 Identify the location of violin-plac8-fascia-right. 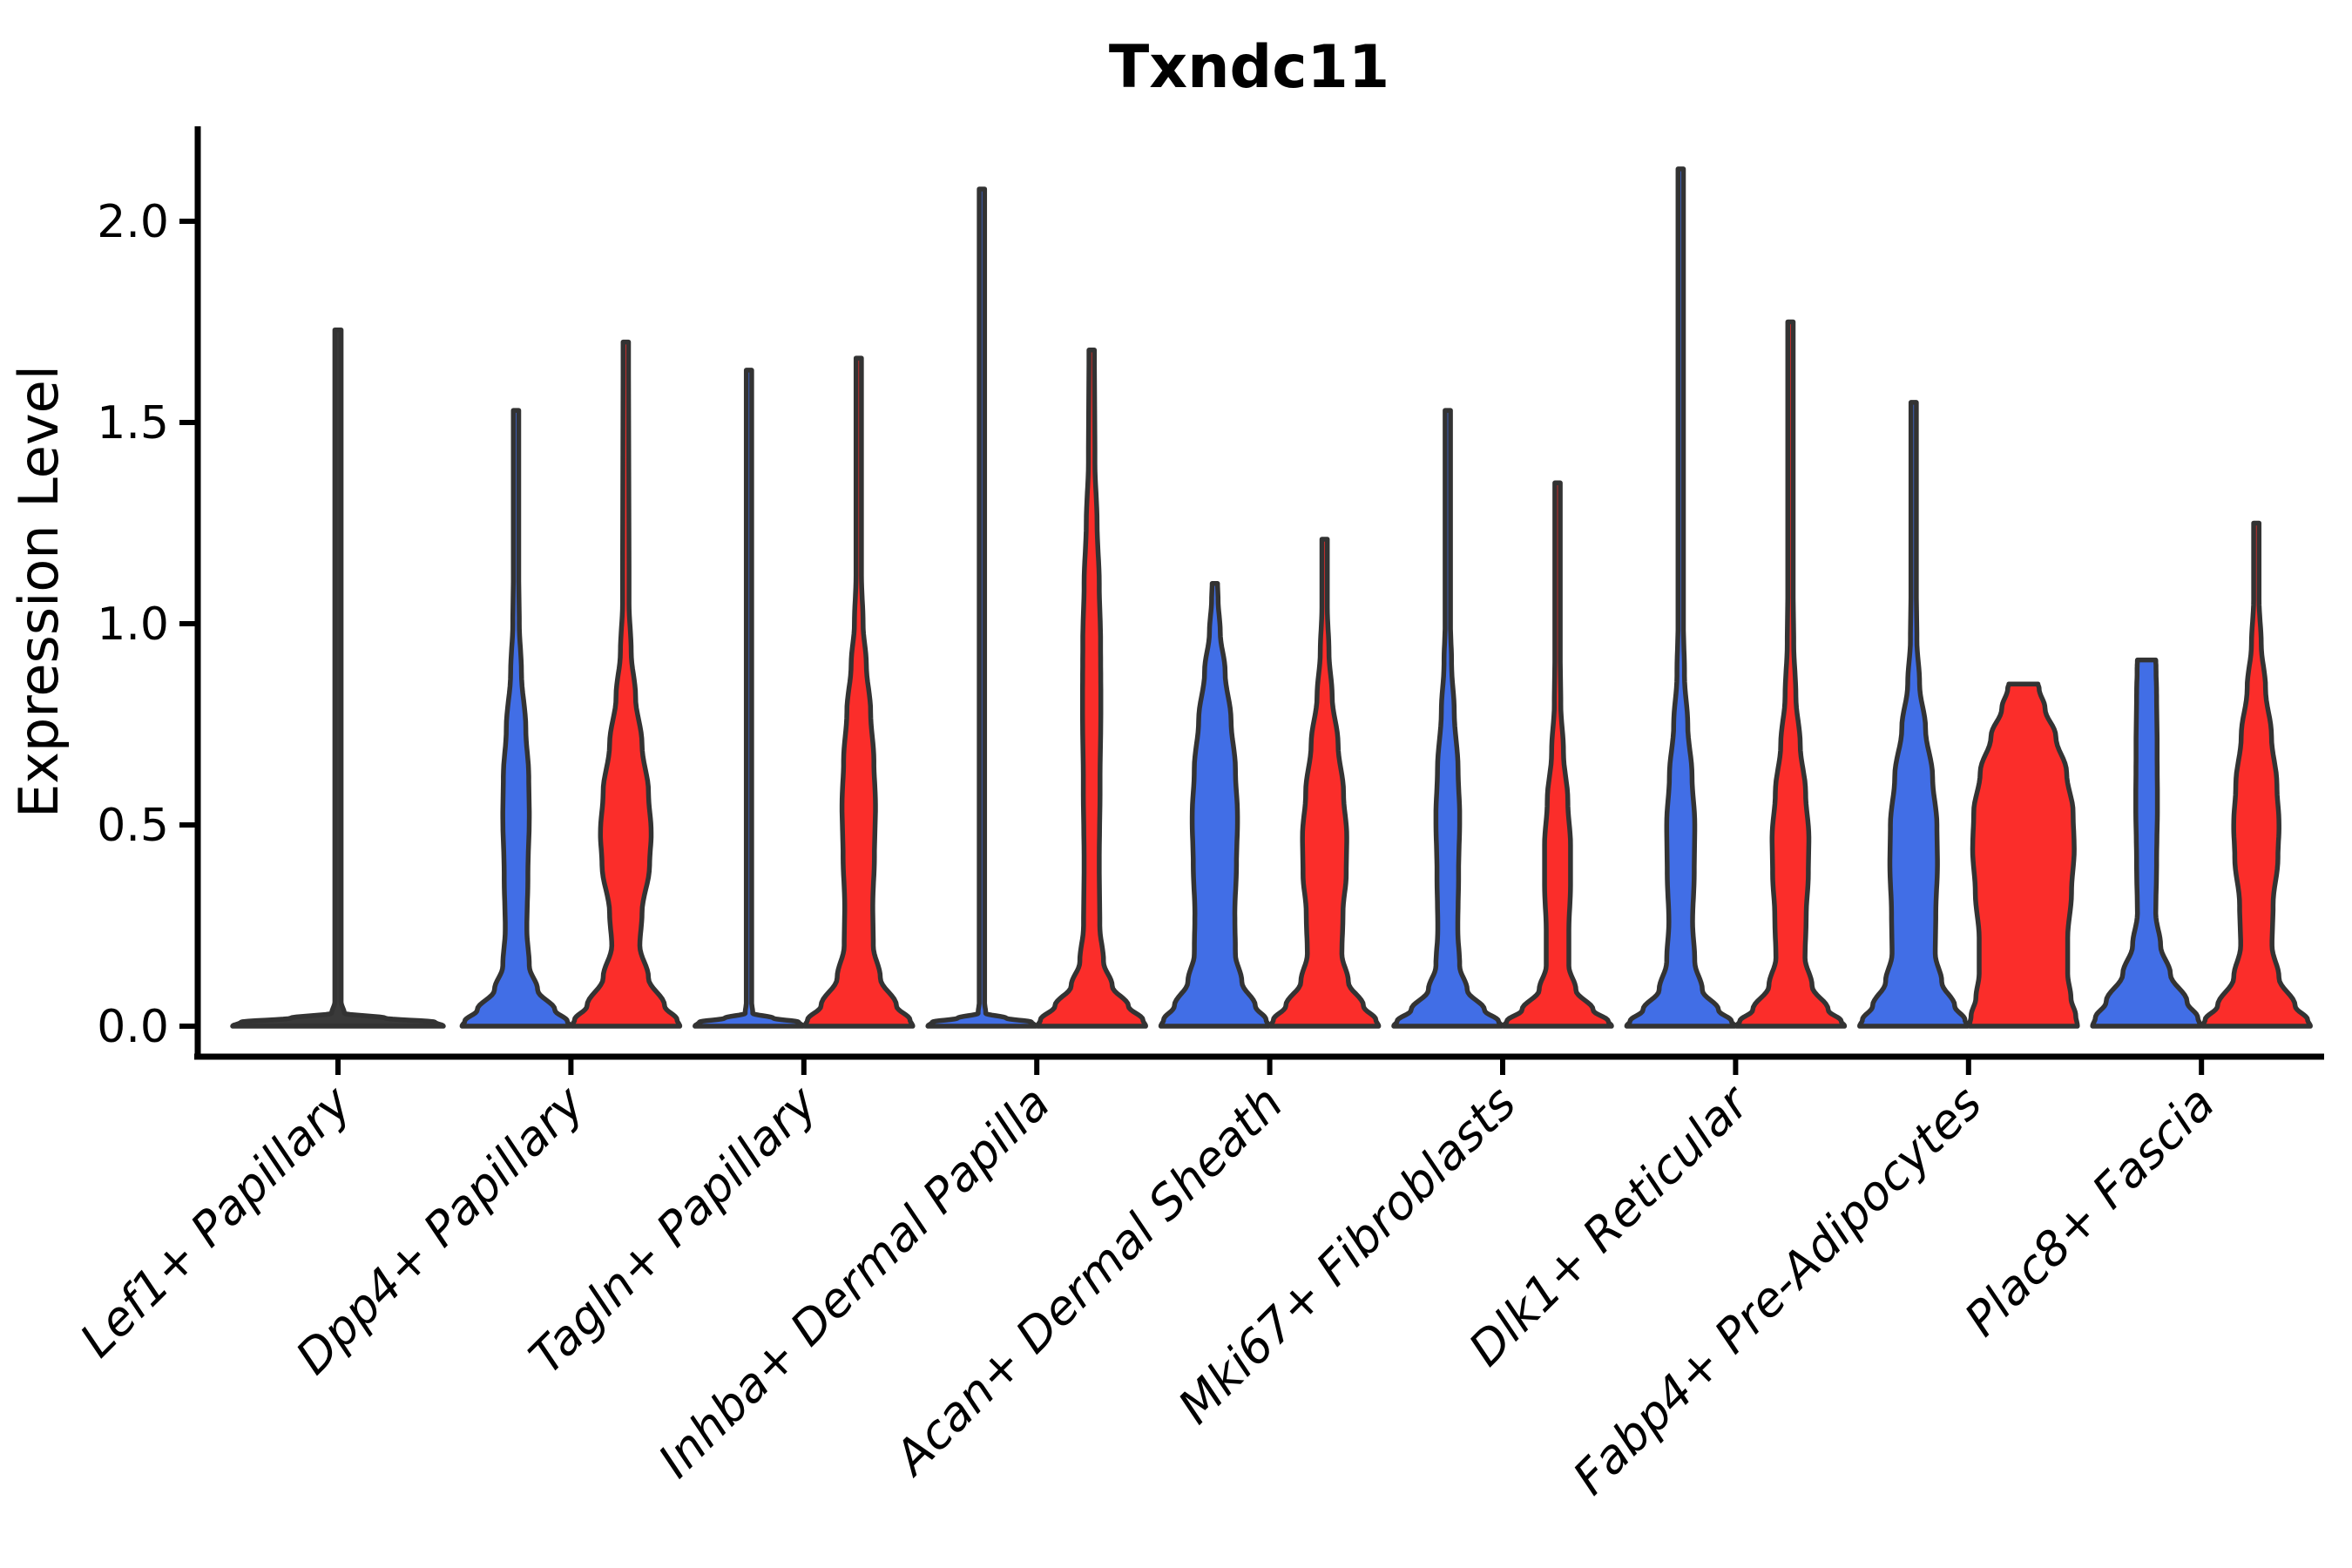
(2256, 775).